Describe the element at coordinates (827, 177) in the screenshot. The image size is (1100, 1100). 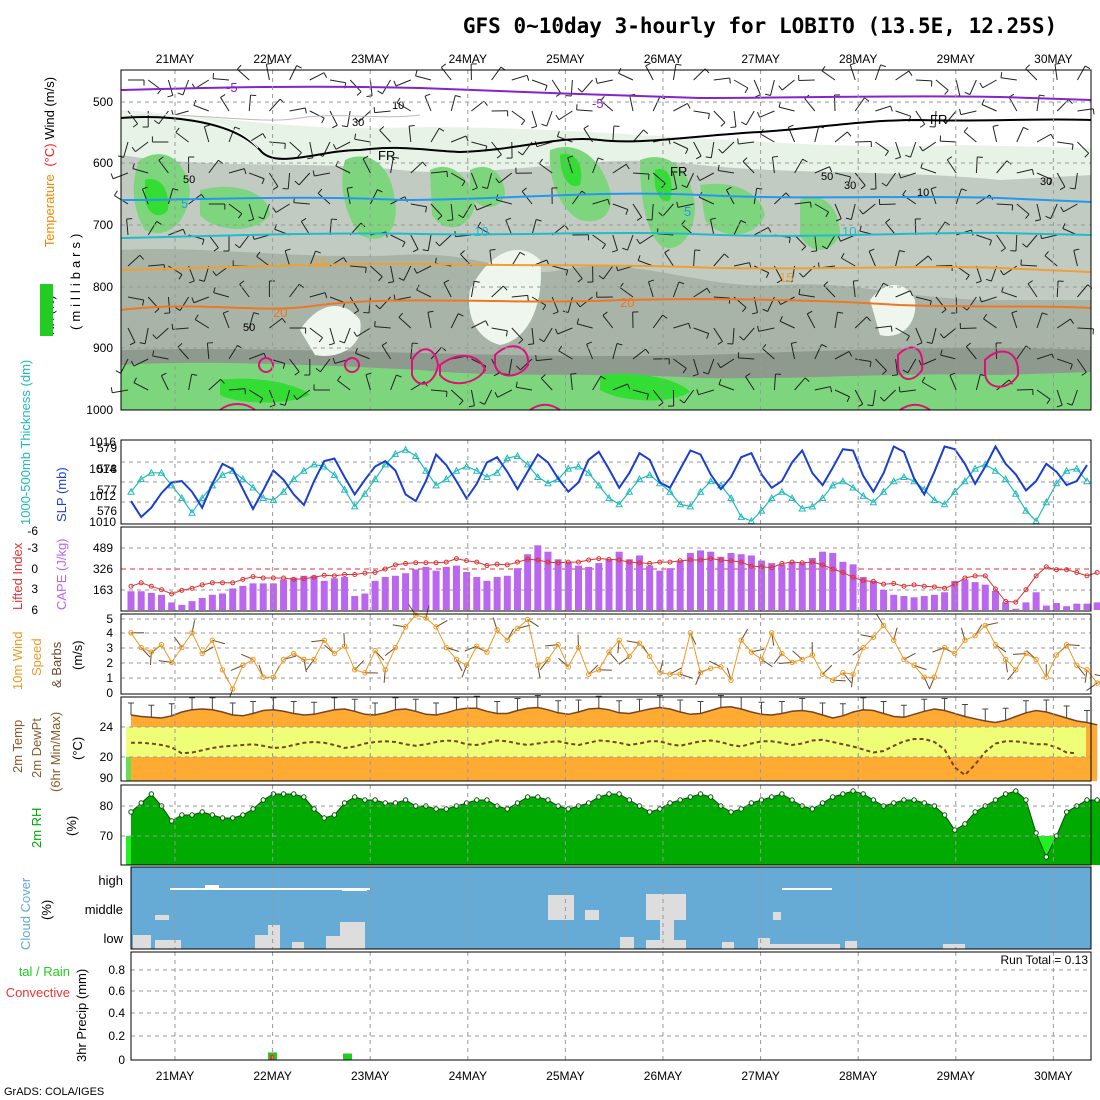
I see `contour-label: 50` at that location.